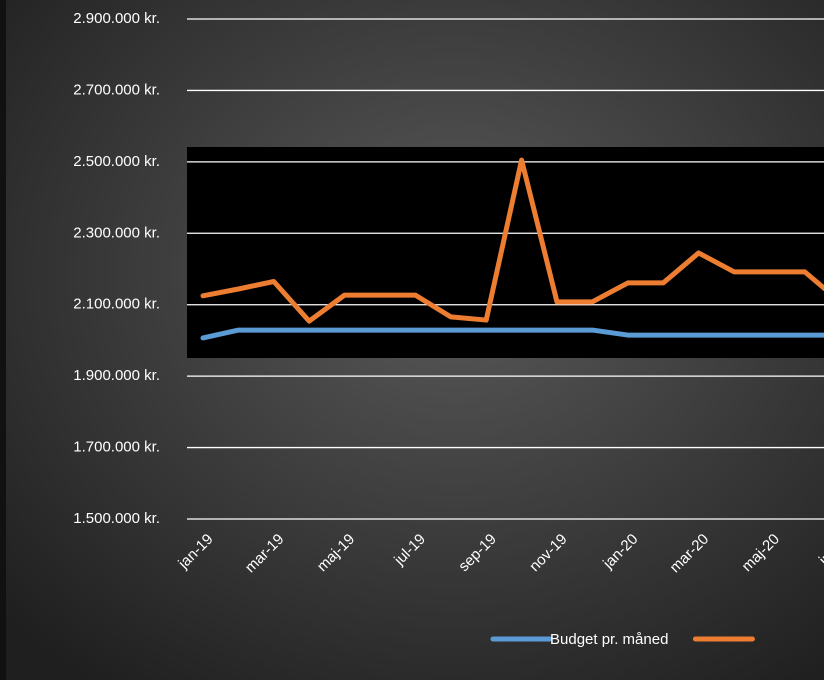 This screenshot has width=824, height=680. Describe the element at coordinates (116, 18) in the screenshot. I see `y-tick-label: 2.900.000 kr.` at that location.